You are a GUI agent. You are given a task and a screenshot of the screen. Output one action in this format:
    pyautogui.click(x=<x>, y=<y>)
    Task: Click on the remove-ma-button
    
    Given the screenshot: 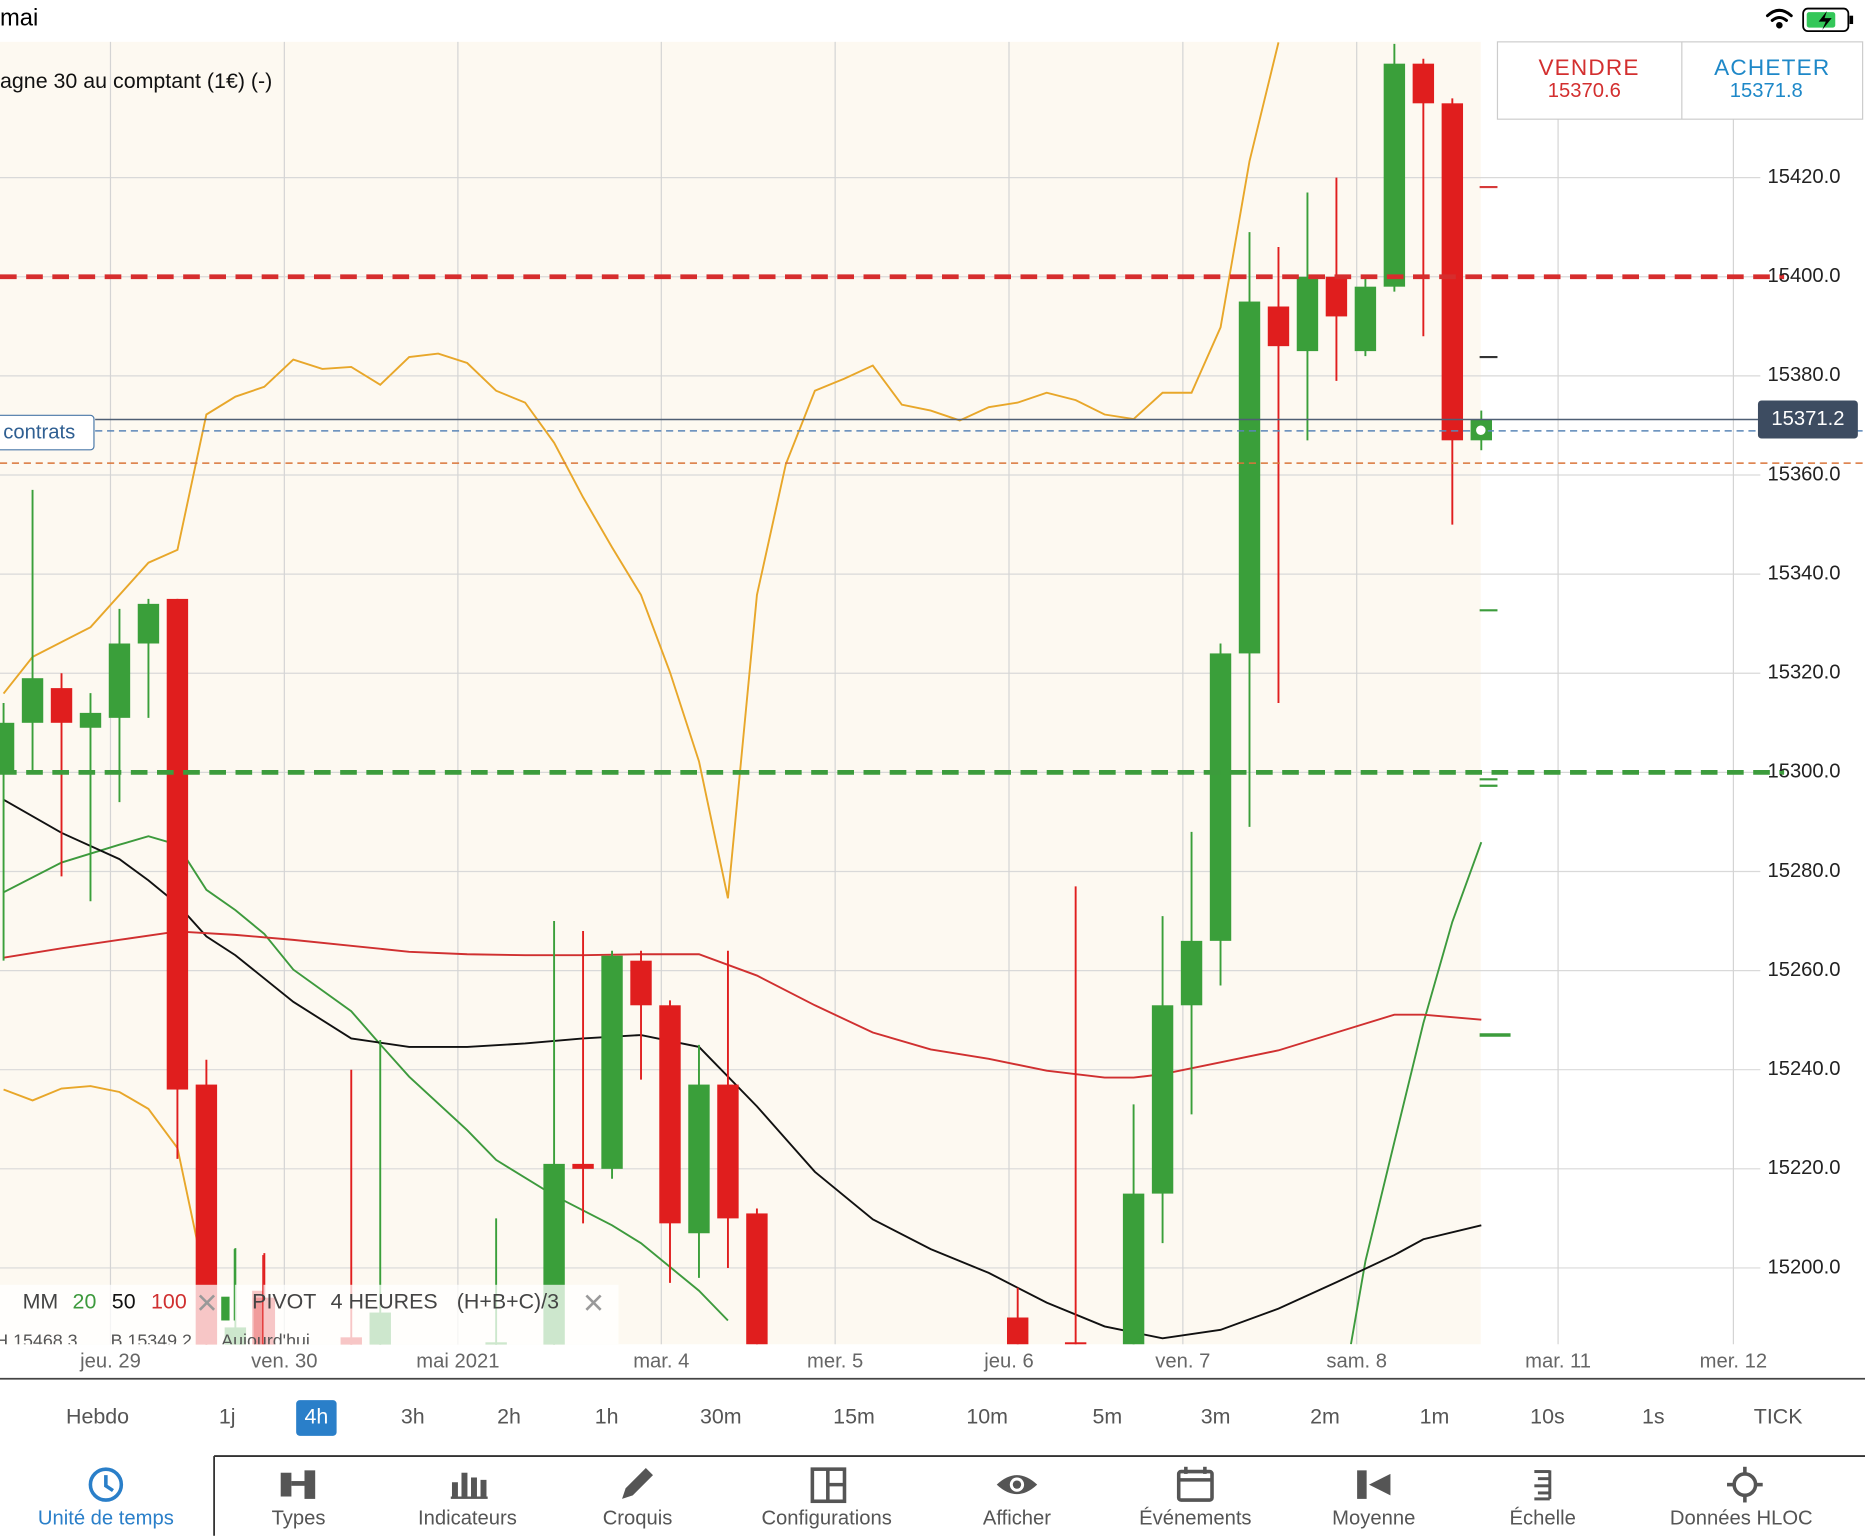 What is the action you would take?
    pyautogui.click(x=207, y=1302)
    